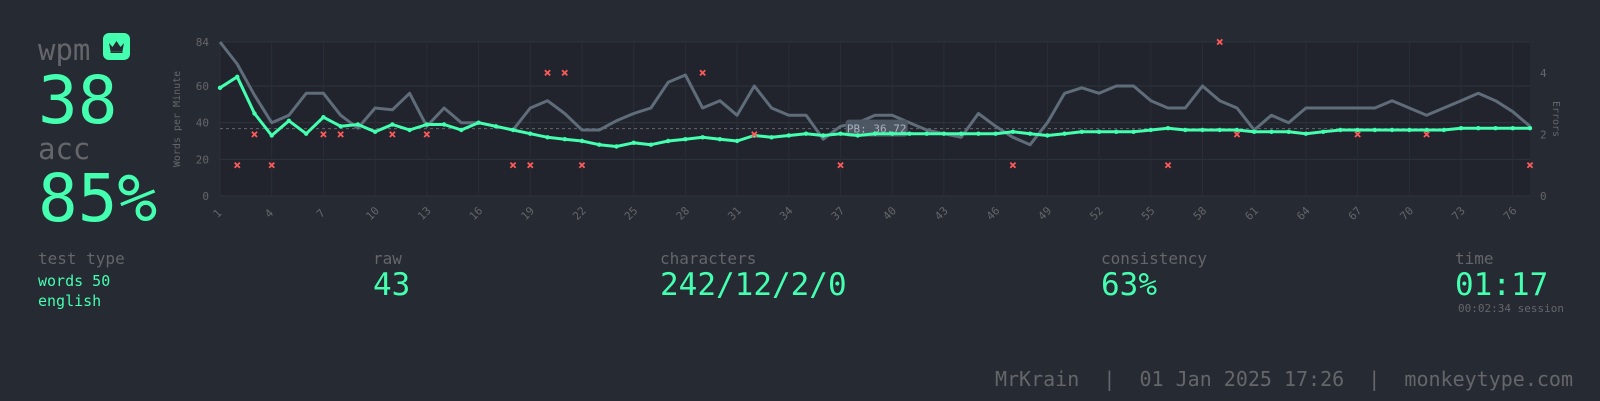 Image resolution: width=1600 pixels, height=401 pixels. I want to click on y-tick-label: 84, so click(203, 42).